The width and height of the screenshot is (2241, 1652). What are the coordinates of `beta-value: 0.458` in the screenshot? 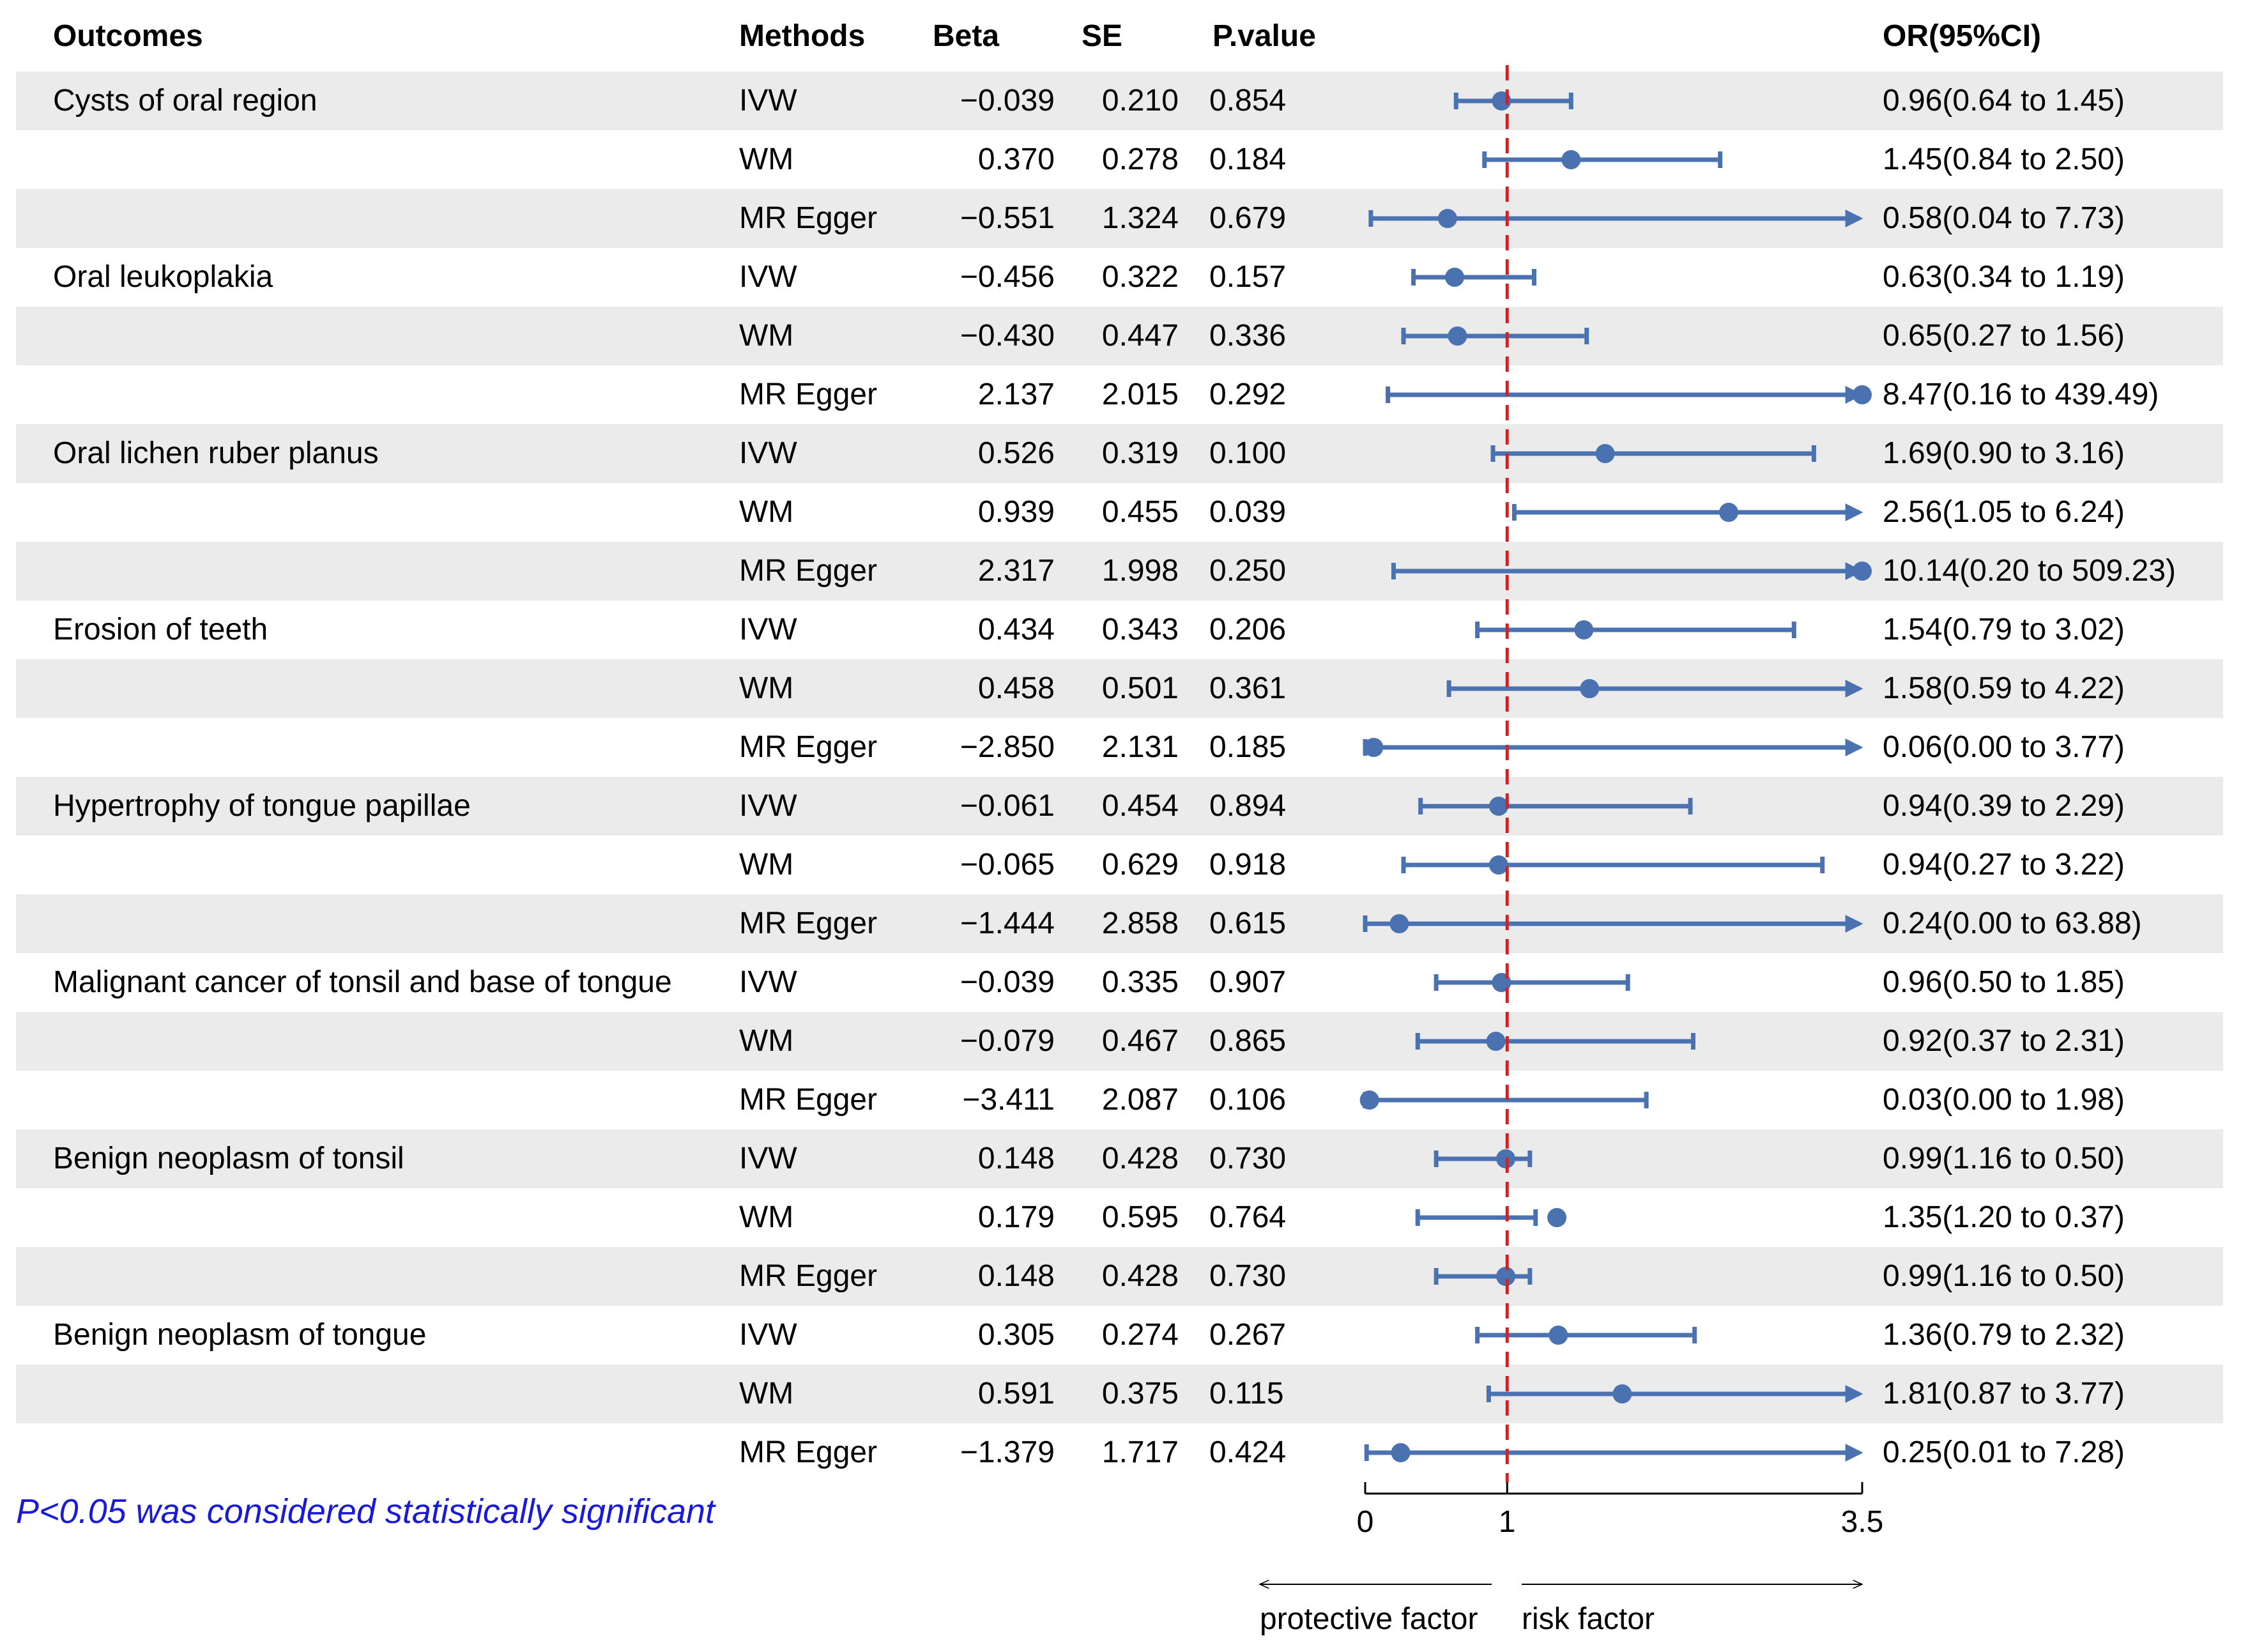 It's located at (1016, 688).